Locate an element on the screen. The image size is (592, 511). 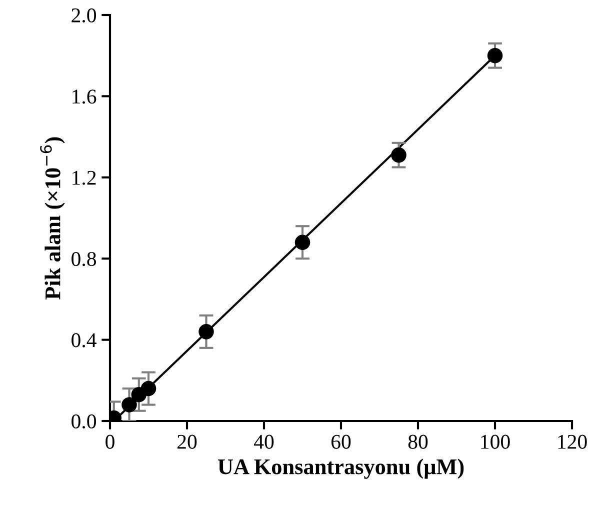
y-tick-label: 1.6 is located at coordinates (84, 97).